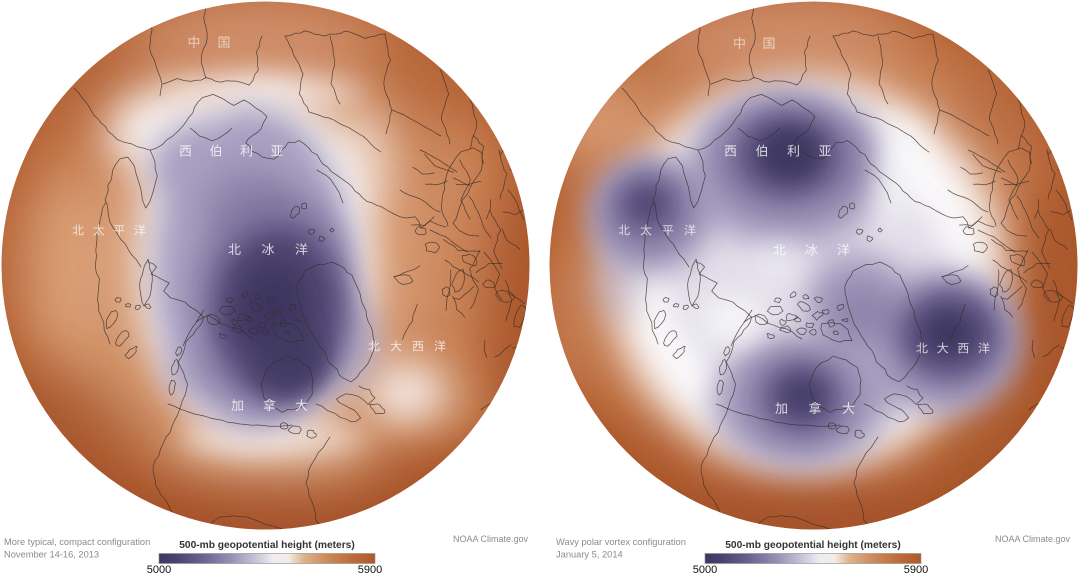  What do you see at coordinates (621, 542) in the screenshot?
I see `svg-text:Wavy polar vortex configuratio: Wavy polar vortex configuration` at bounding box center [621, 542].